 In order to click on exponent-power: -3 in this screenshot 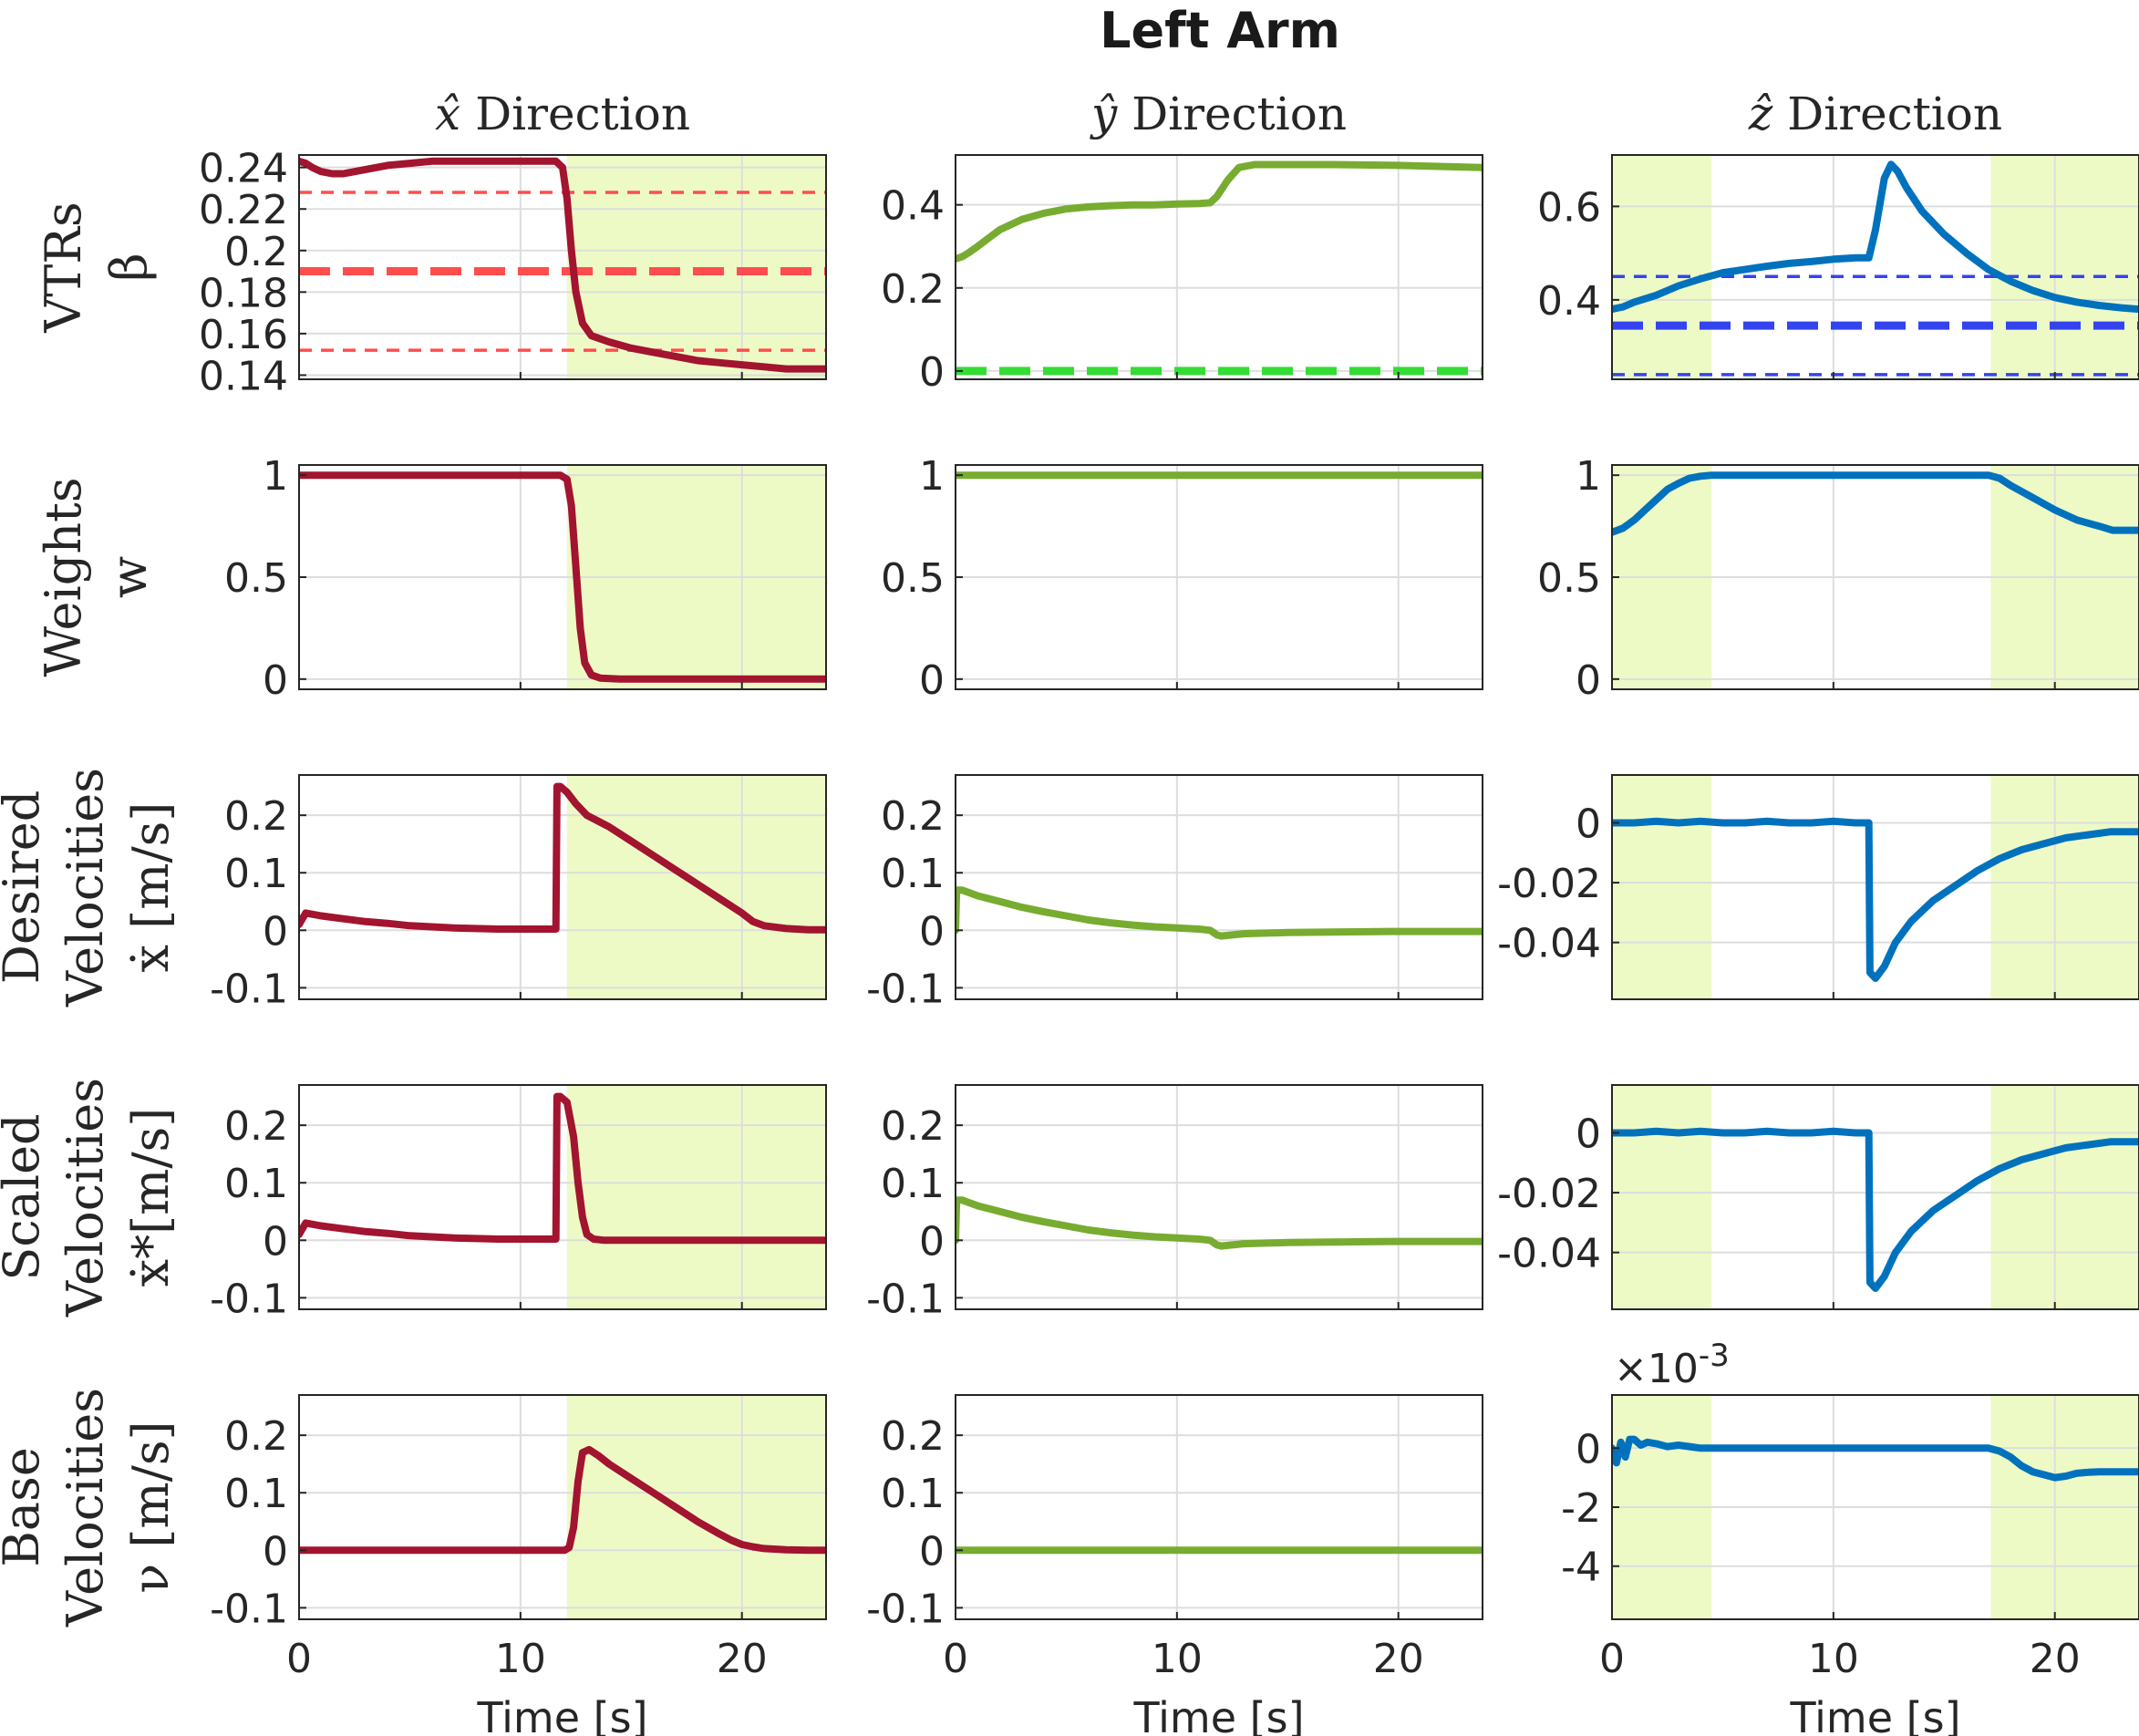, I will do `click(1714, 1356)`.